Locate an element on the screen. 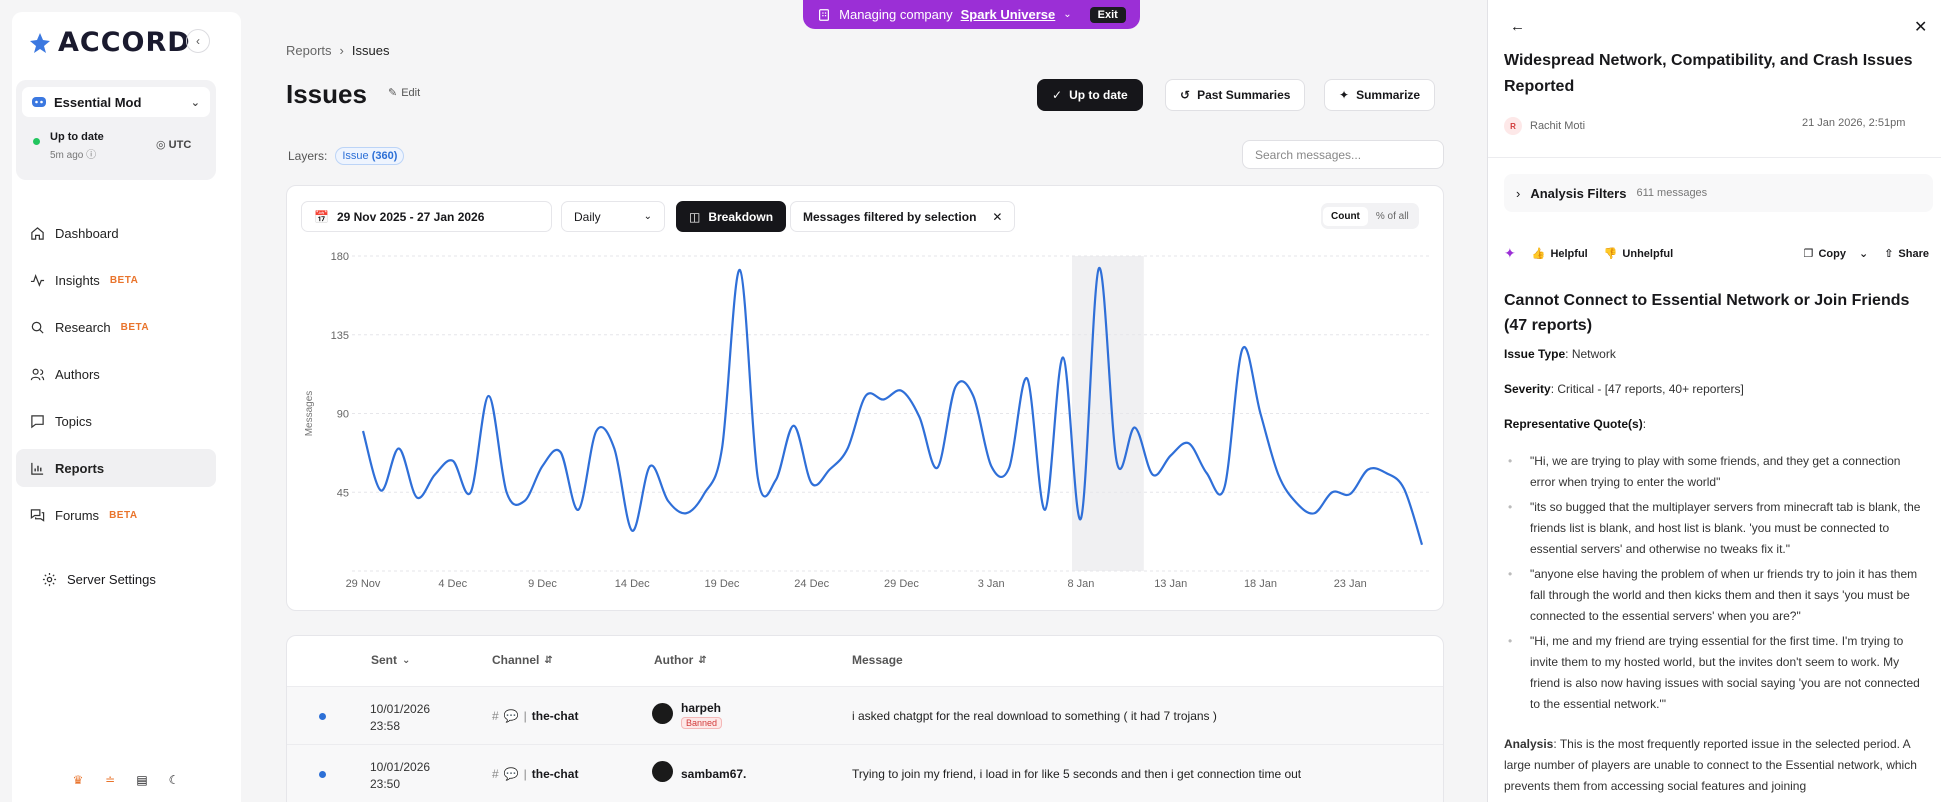  beta-badge: BETA is located at coordinates (123, 515).